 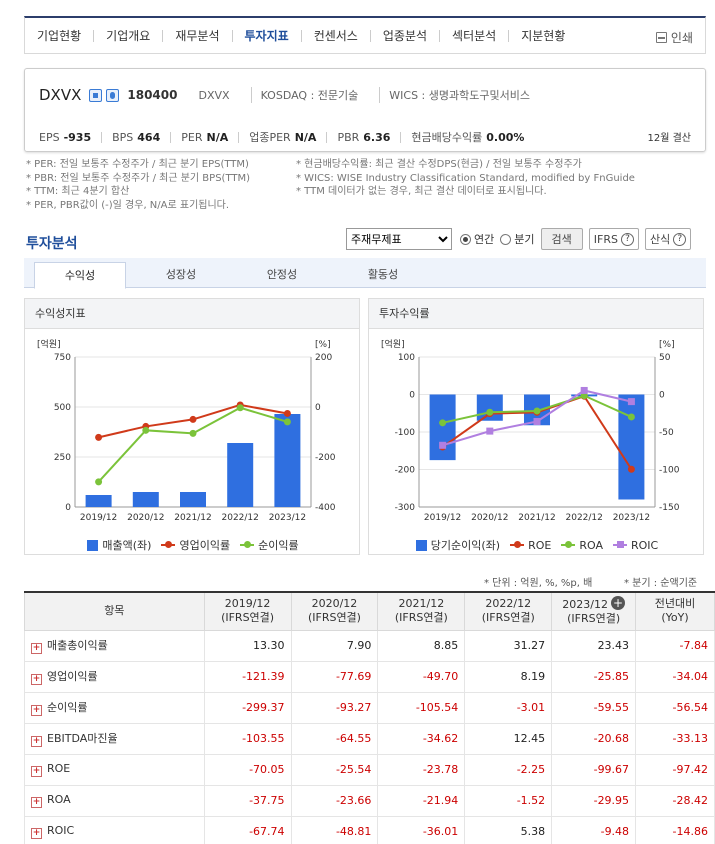 I want to click on x-tick: 2019/12, so click(x=442, y=518).